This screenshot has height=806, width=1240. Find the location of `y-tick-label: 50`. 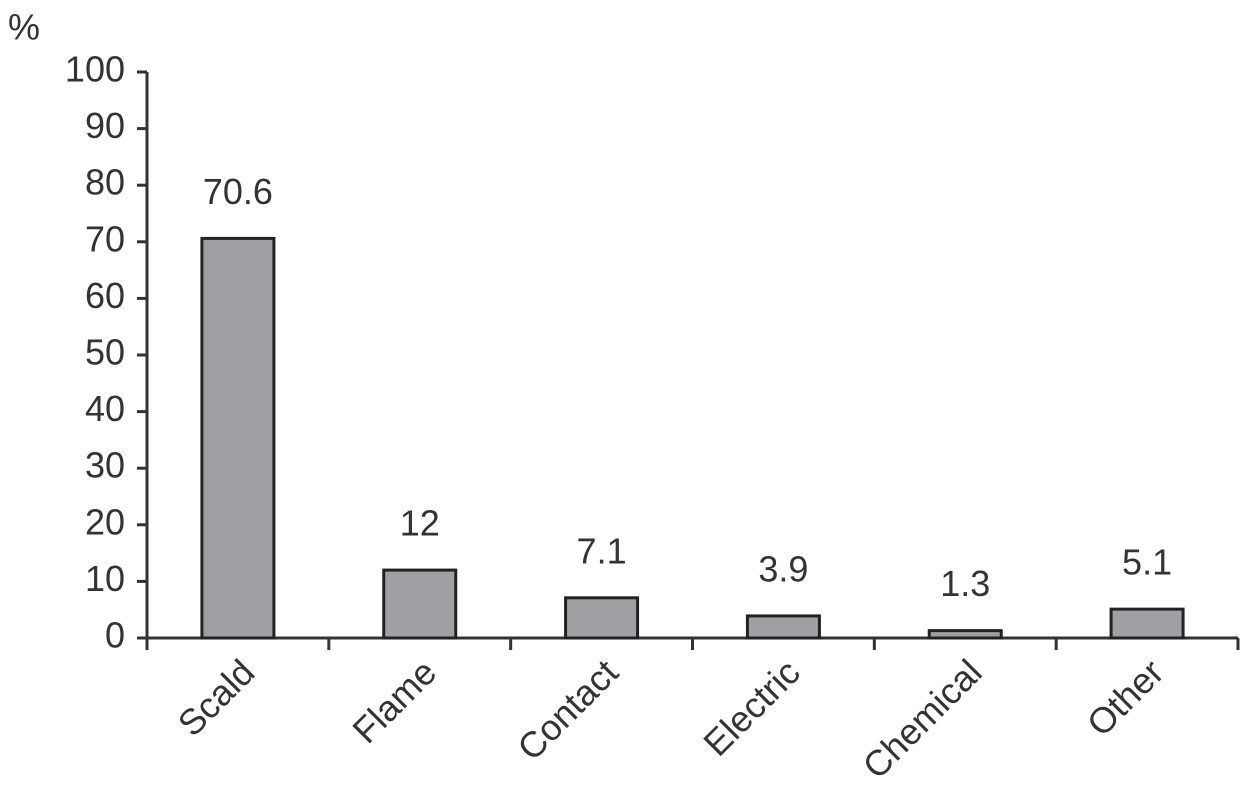

y-tick-label: 50 is located at coordinates (105, 352).